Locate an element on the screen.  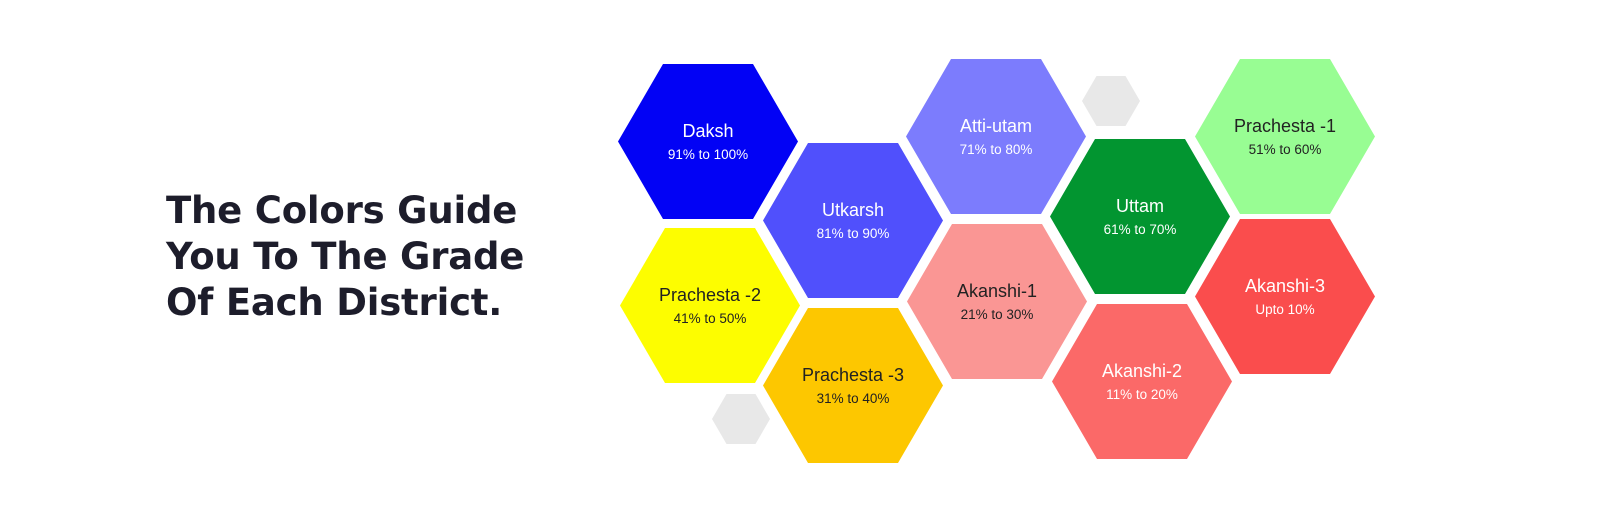
decorative-hexagon-top is located at coordinates (1111, 101).